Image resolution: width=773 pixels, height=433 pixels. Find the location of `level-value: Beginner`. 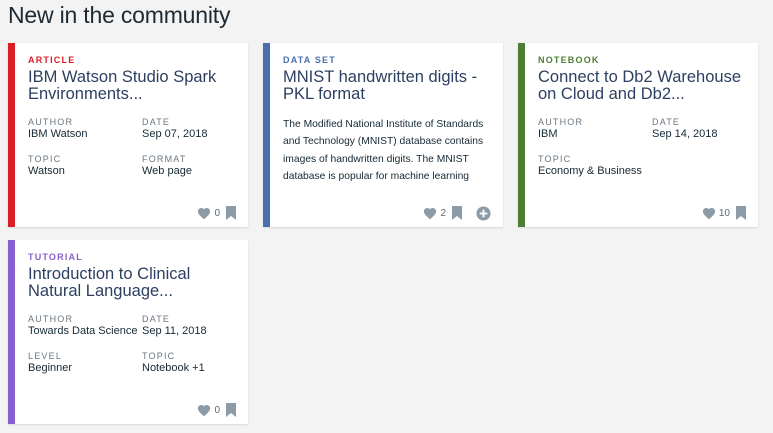

level-value: Beginner is located at coordinates (50, 368).